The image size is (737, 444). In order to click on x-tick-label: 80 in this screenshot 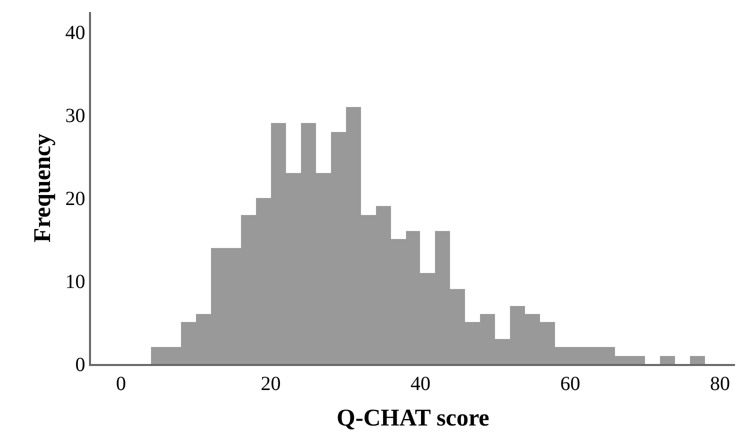, I will do `click(720, 383)`.